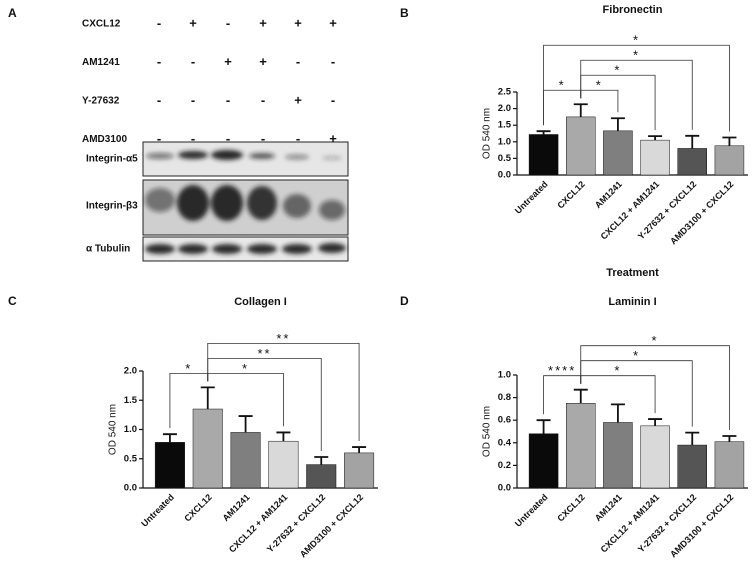  Describe the element at coordinates (245, 201) in the screenshot. I see `blot-images` at that location.